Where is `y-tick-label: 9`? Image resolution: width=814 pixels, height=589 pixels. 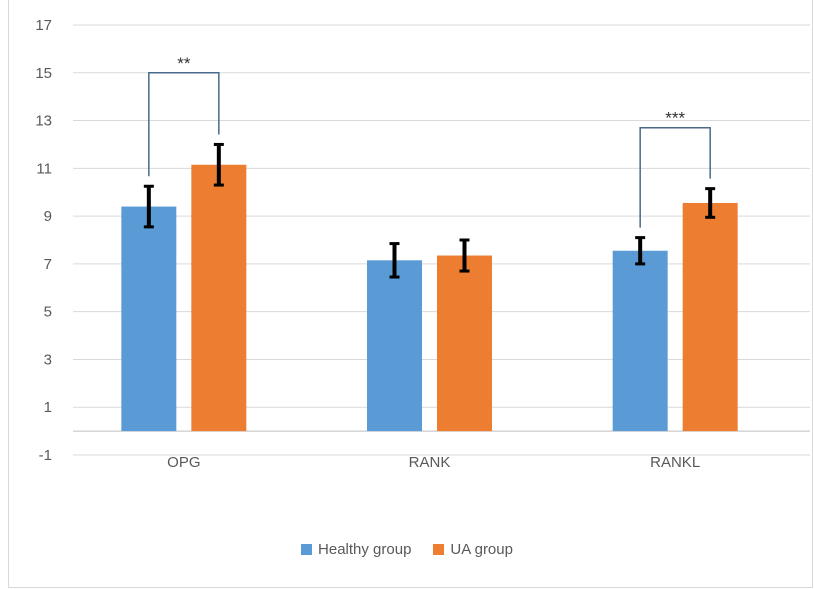 y-tick-label: 9 is located at coordinates (48, 216).